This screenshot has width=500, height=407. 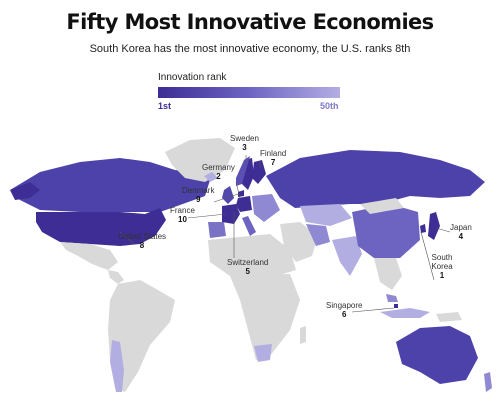 I want to click on region-finland, so click(x=259, y=172).